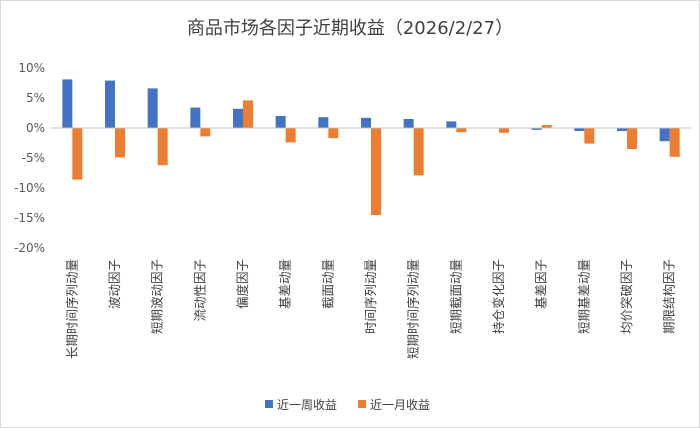 This screenshot has width=700, height=428. I want to click on y-tick-label: 5%, so click(35, 98).